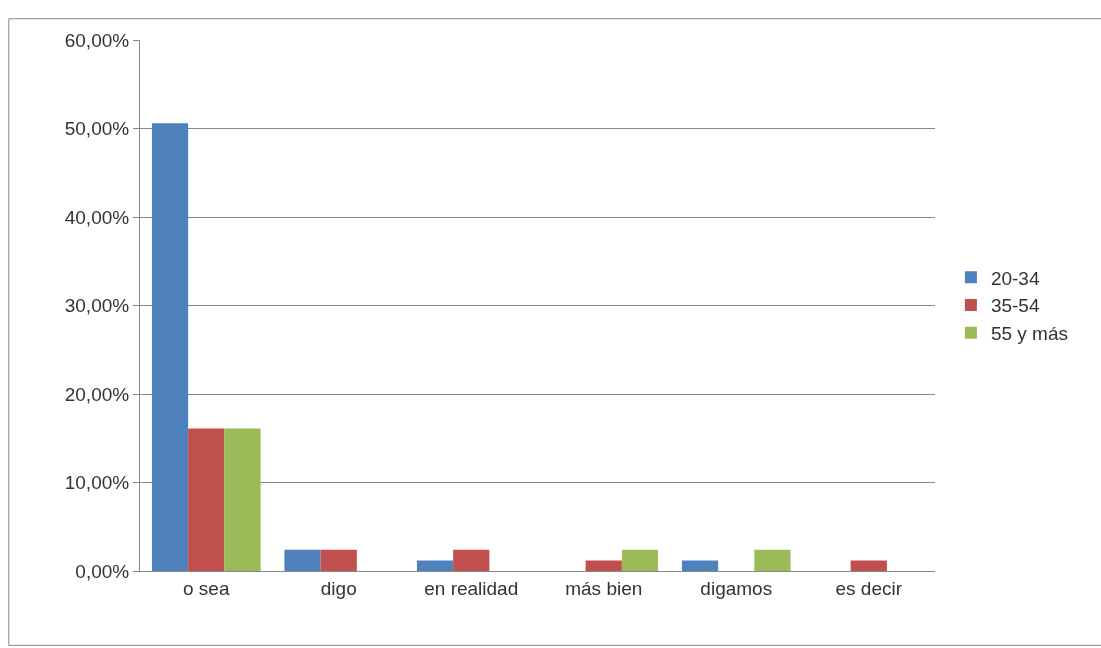 This screenshot has width=1101, height=648. What do you see at coordinates (97, 394) in the screenshot?
I see `y-tick-label: 20,00%` at bounding box center [97, 394].